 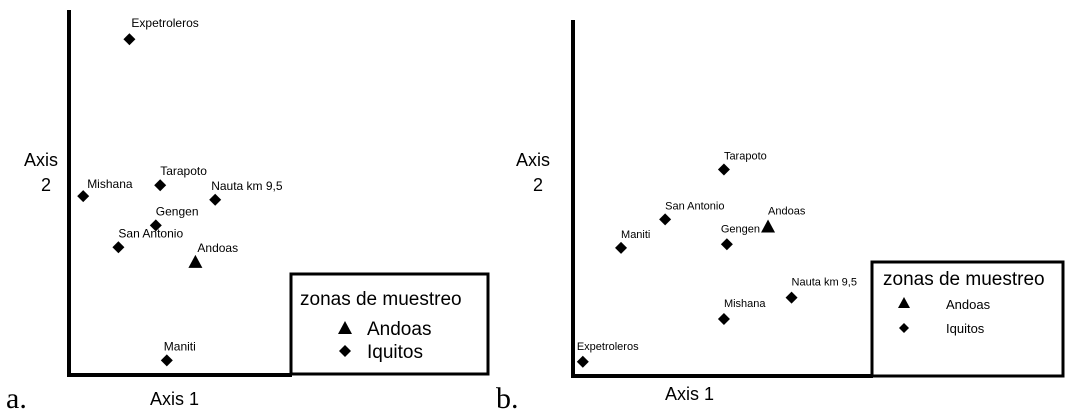 What do you see at coordinates (791, 297) in the screenshot?
I see `panel-b-point-nauta-km-9-5-diamond` at bounding box center [791, 297].